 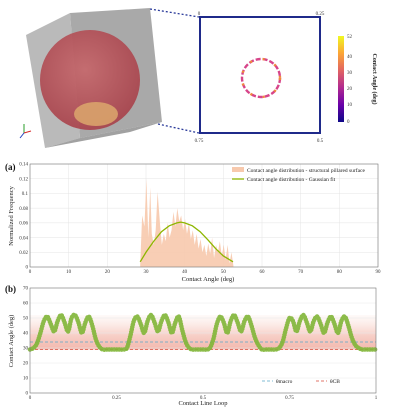 I want to click on inset-corner-tl: 0, so click(x=199, y=14).